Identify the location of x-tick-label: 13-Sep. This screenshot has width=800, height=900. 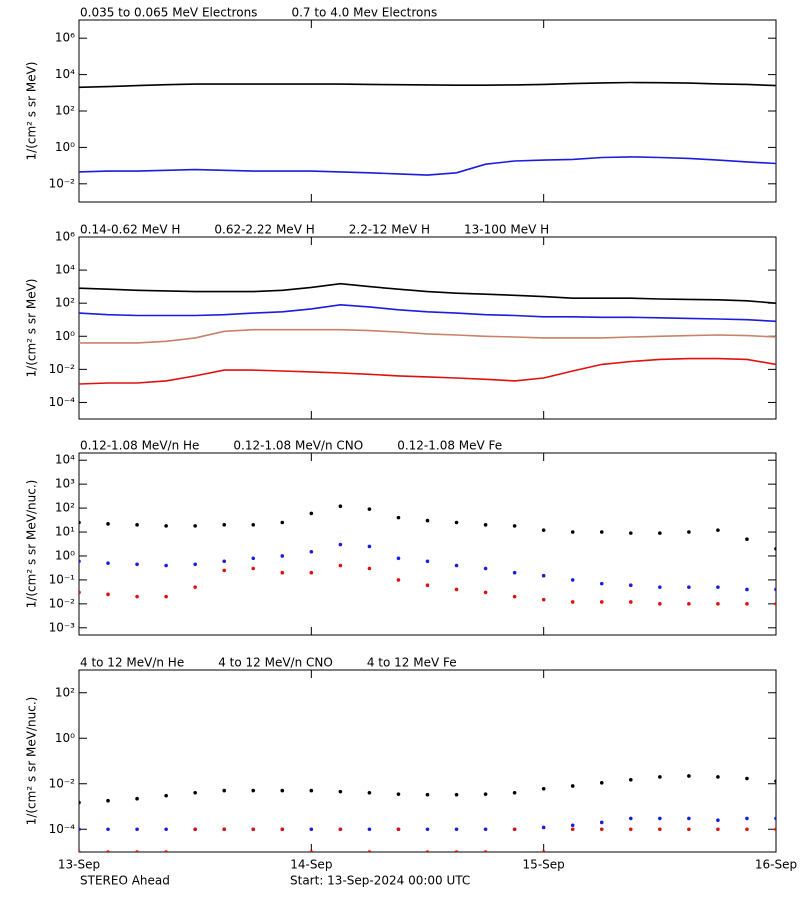
(79, 865).